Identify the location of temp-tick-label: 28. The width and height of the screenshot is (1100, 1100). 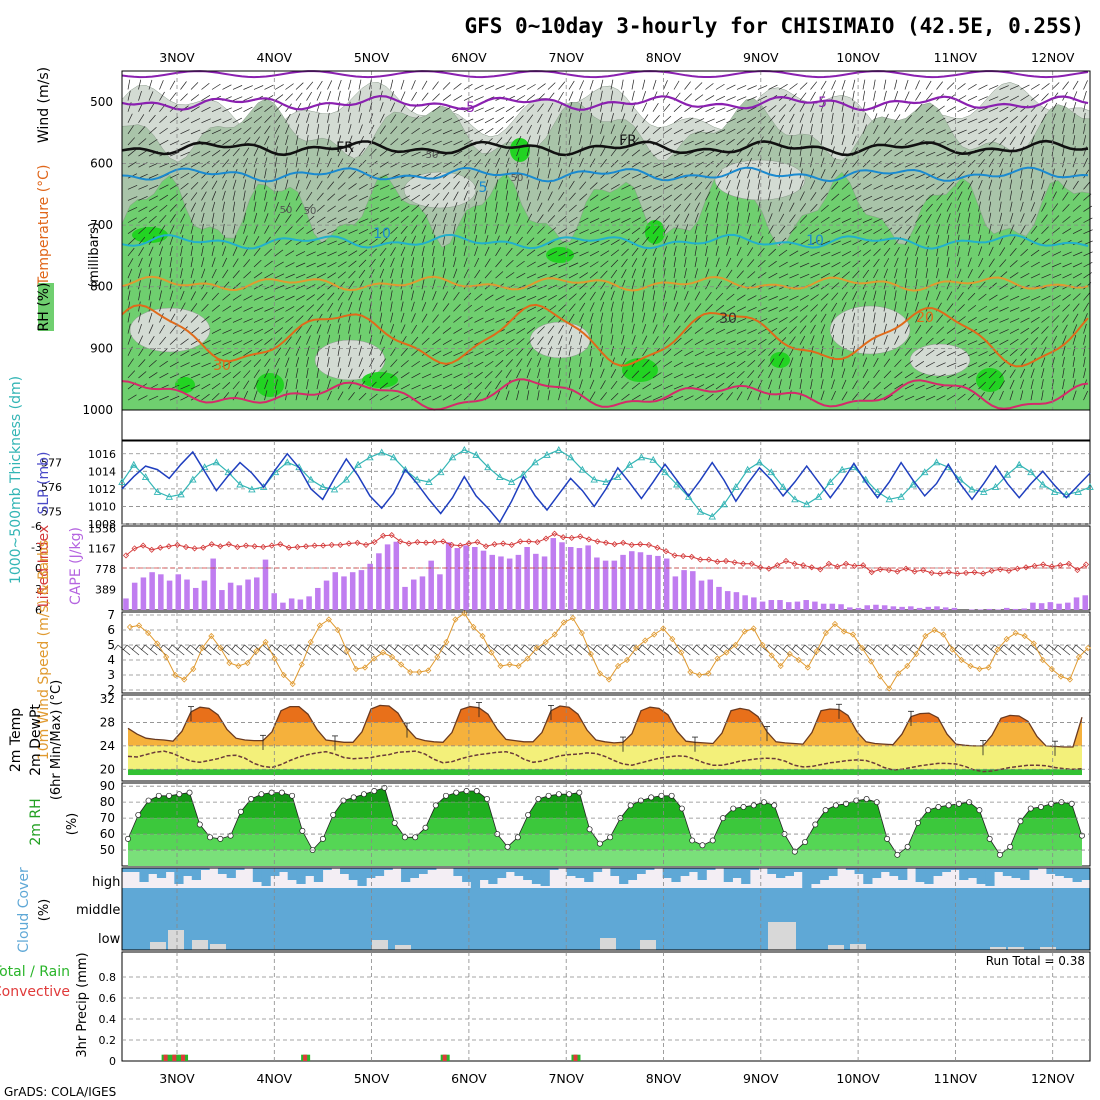
(107, 722).